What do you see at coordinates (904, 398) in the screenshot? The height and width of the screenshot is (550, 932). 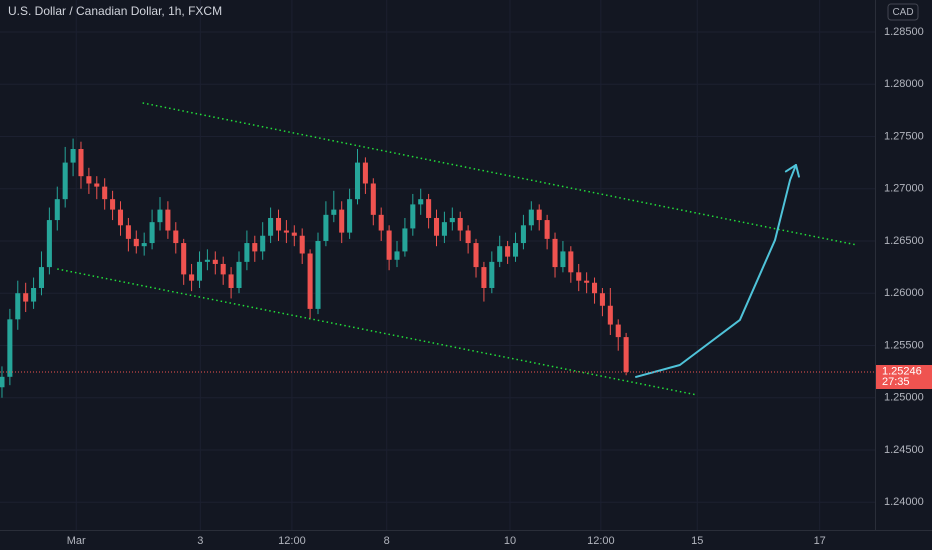 I see `y-tick-label: 1.25000` at bounding box center [904, 398].